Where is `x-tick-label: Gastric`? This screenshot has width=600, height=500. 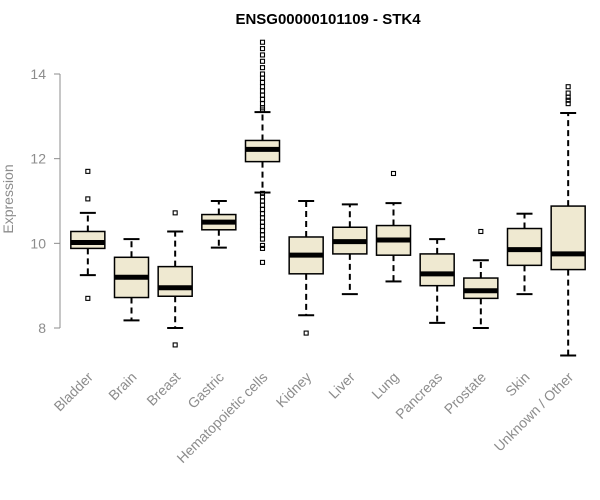 x-tick-label: Gastric is located at coordinates (205, 390).